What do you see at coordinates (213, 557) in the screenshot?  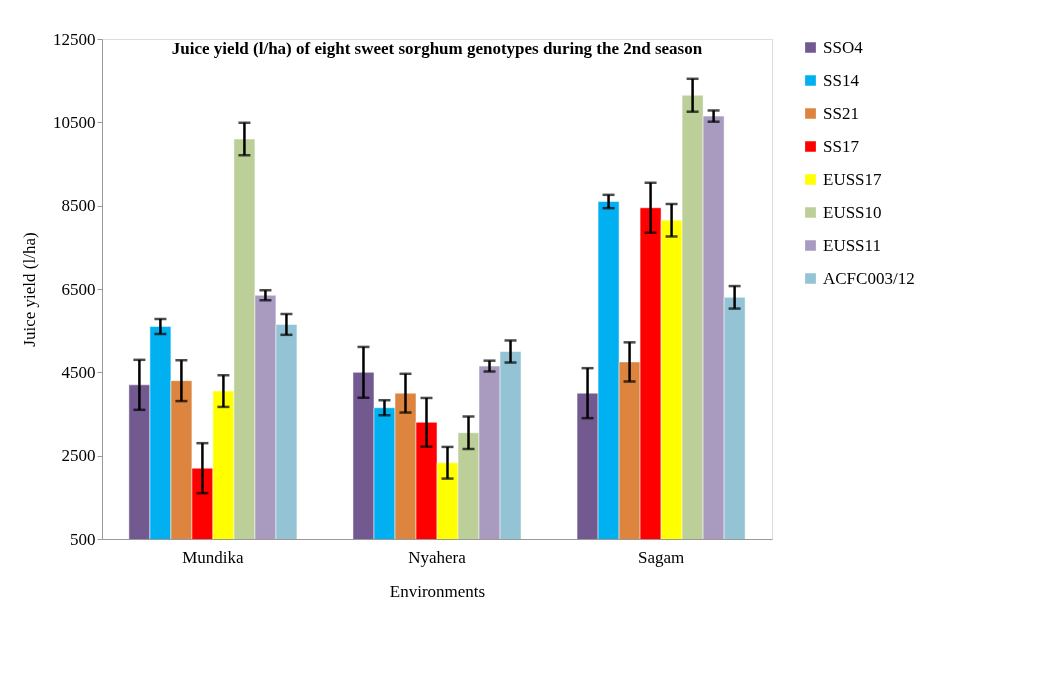 I see `x-tick-label: Mundika` at bounding box center [213, 557].